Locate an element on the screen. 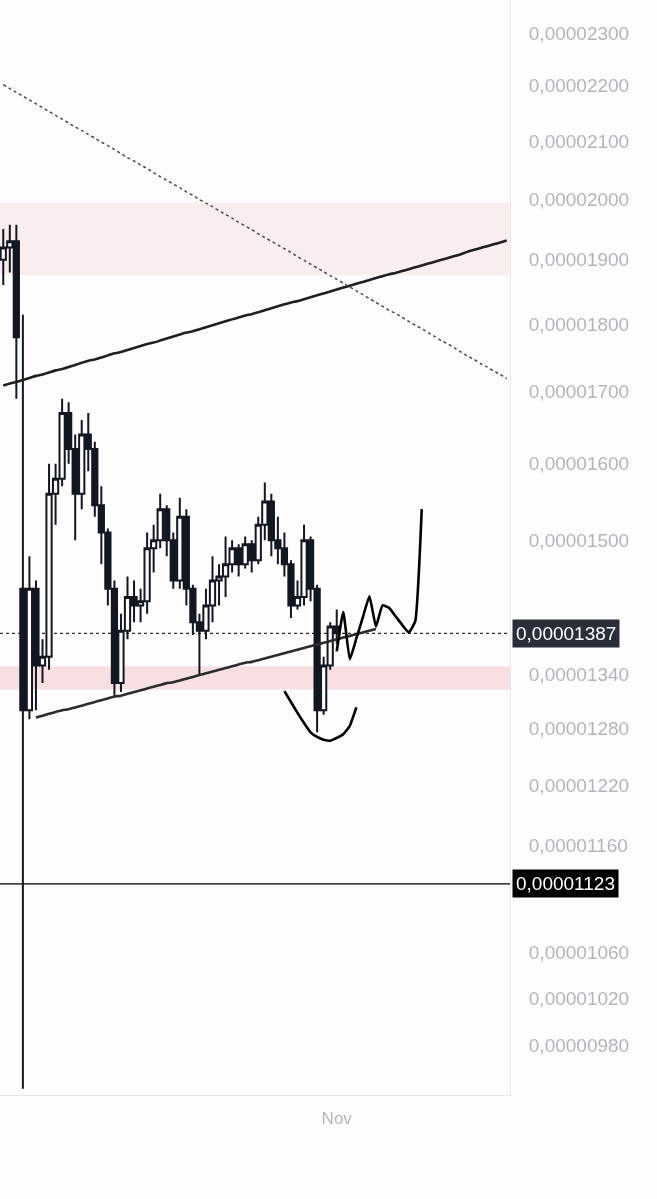 This screenshot has height=1199, width=657. y-tick-label: 0,00001500 is located at coordinates (579, 541).